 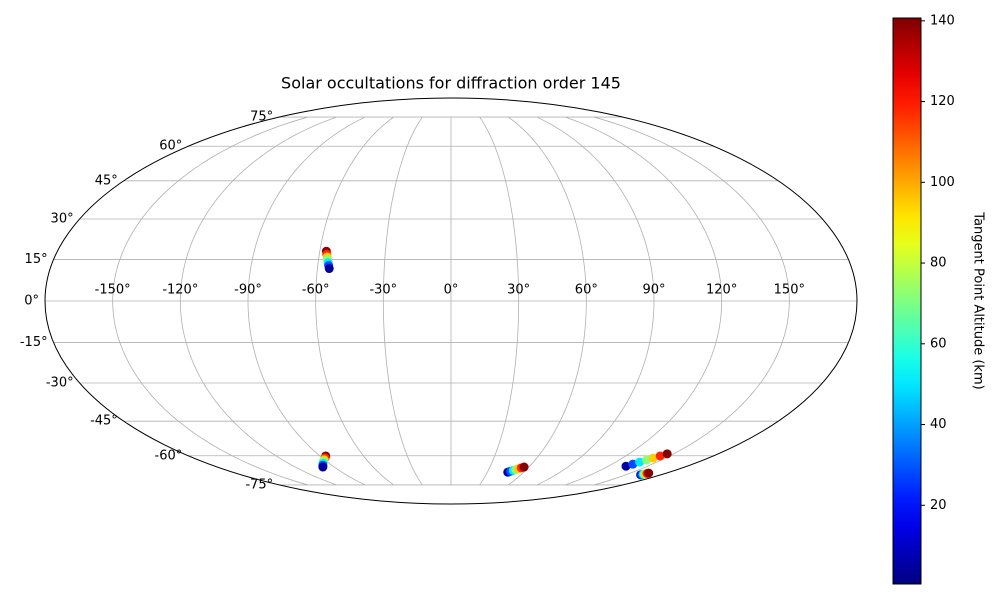 What do you see at coordinates (113, 290) in the screenshot?
I see `x-tick-label: -150°` at bounding box center [113, 290].